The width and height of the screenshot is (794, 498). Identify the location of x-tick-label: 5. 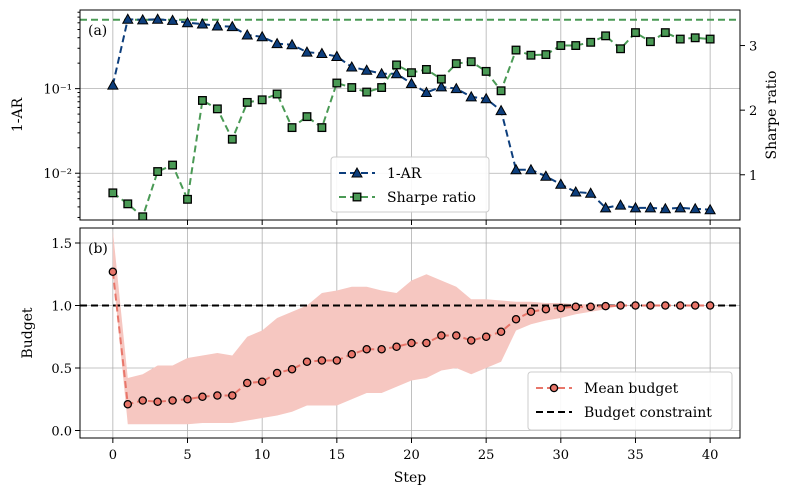
(187, 455).